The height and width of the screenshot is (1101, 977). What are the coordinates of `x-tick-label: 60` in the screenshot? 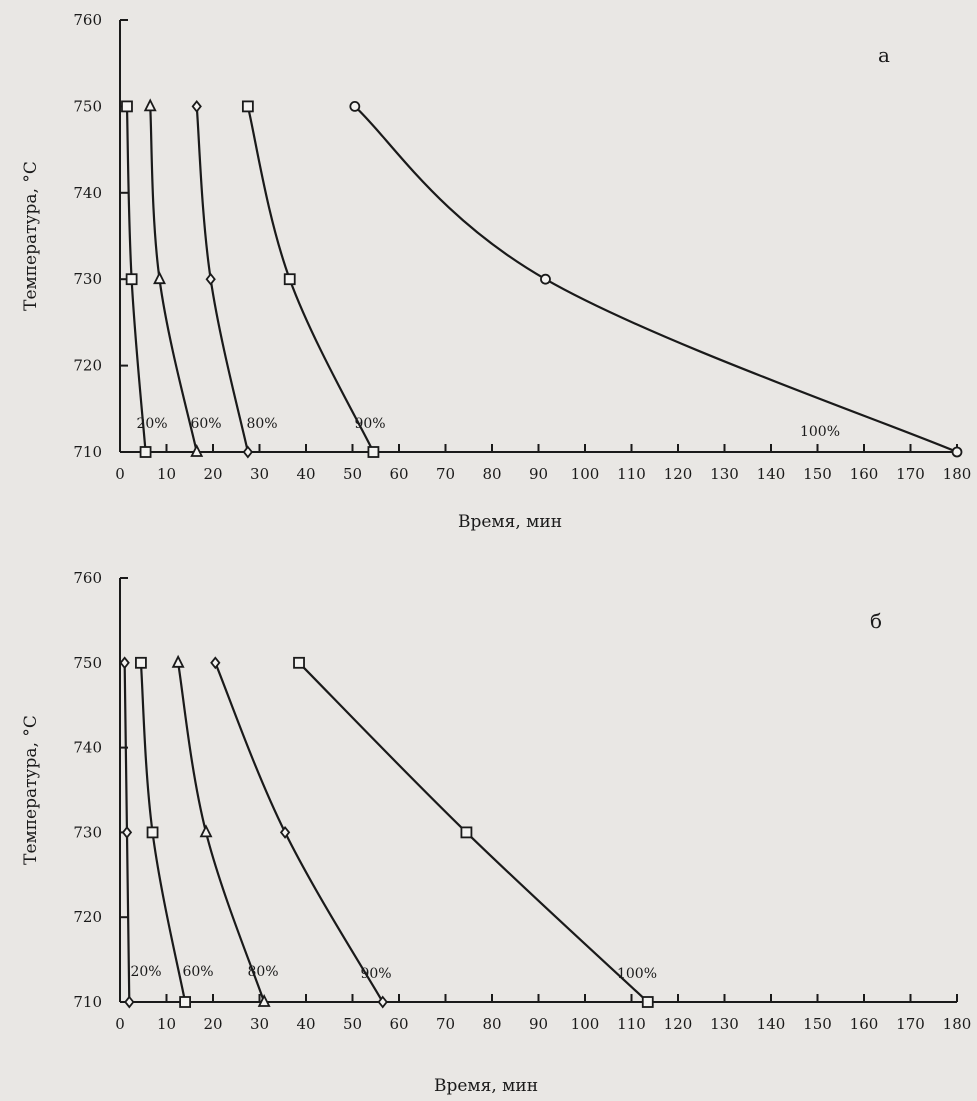 It's located at (398, 1024).